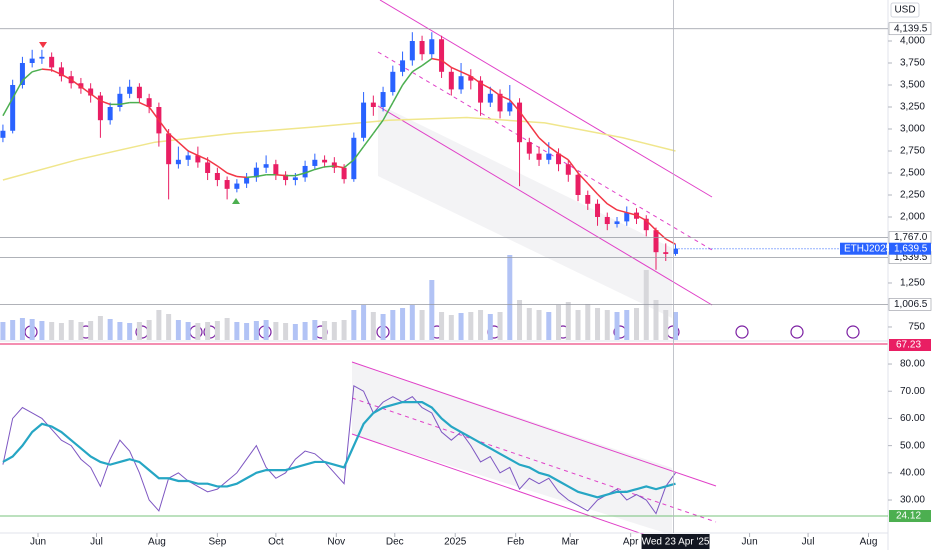 This screenshot has height=550, width=932. I want to click on price-level-label: 1,767.0, so click(911, 237).